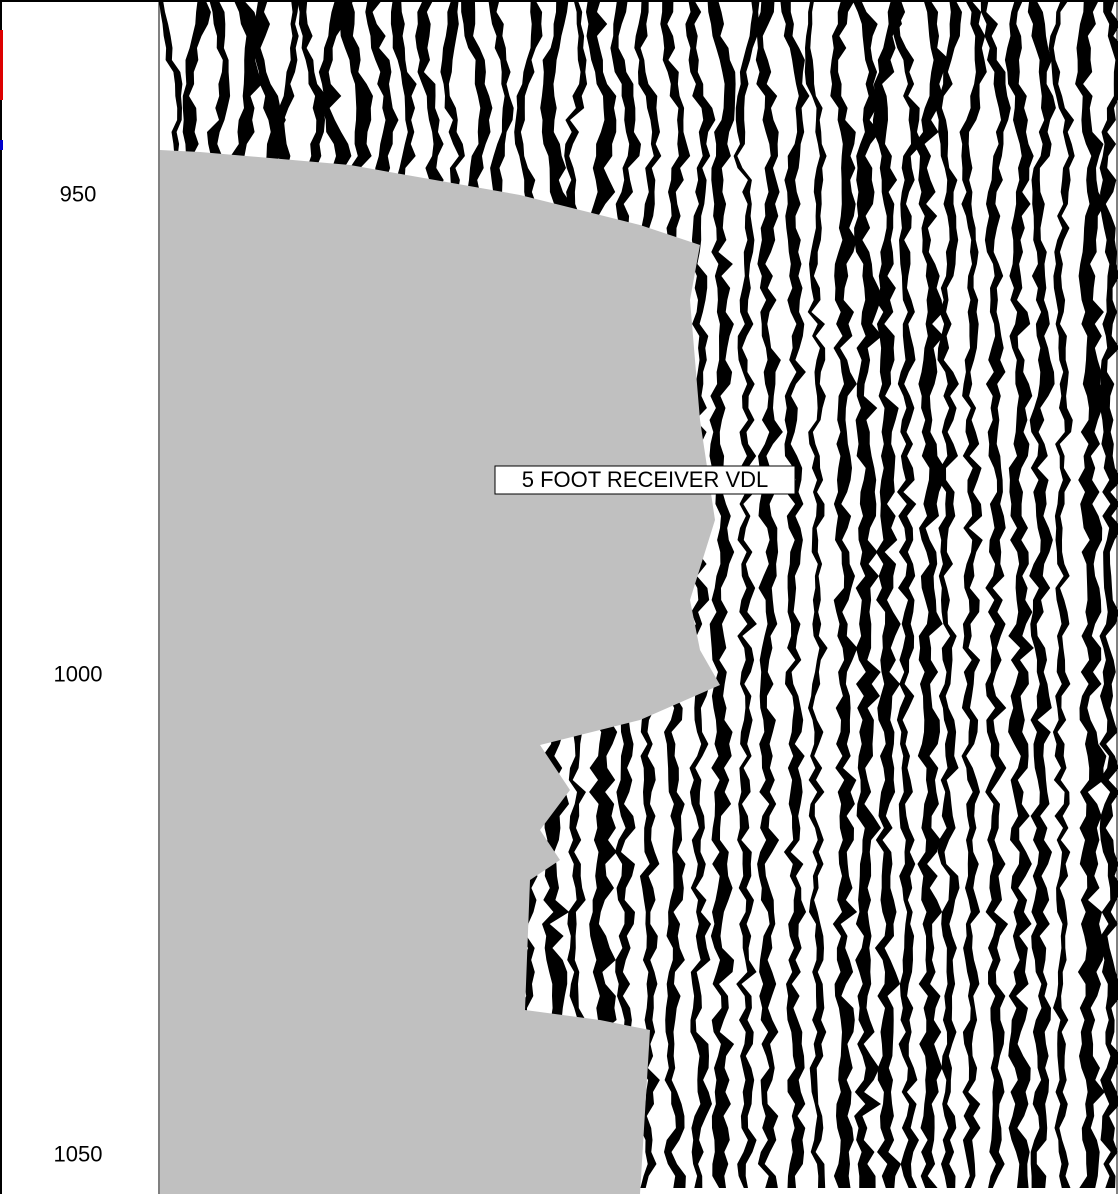 The image size is (1118, 1194). I want to click on annotation-background, so click(645, 480).